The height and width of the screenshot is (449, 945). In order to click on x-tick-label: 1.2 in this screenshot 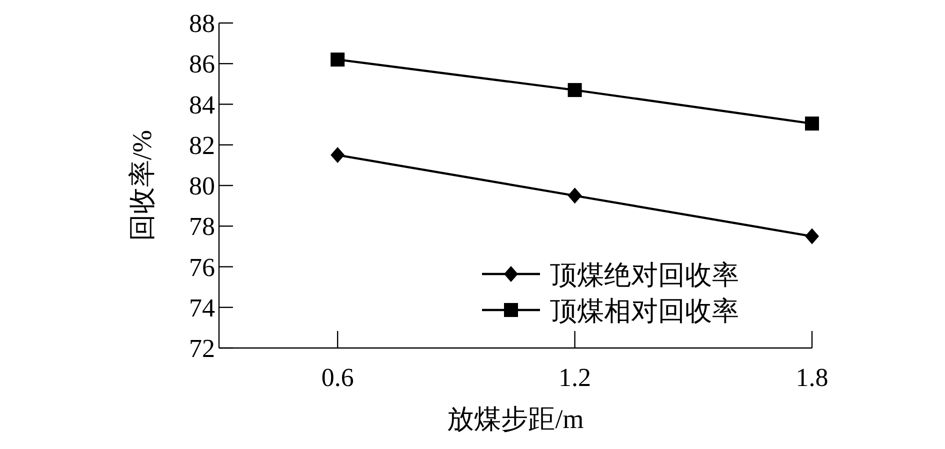, I will do `click(575, 377)`.